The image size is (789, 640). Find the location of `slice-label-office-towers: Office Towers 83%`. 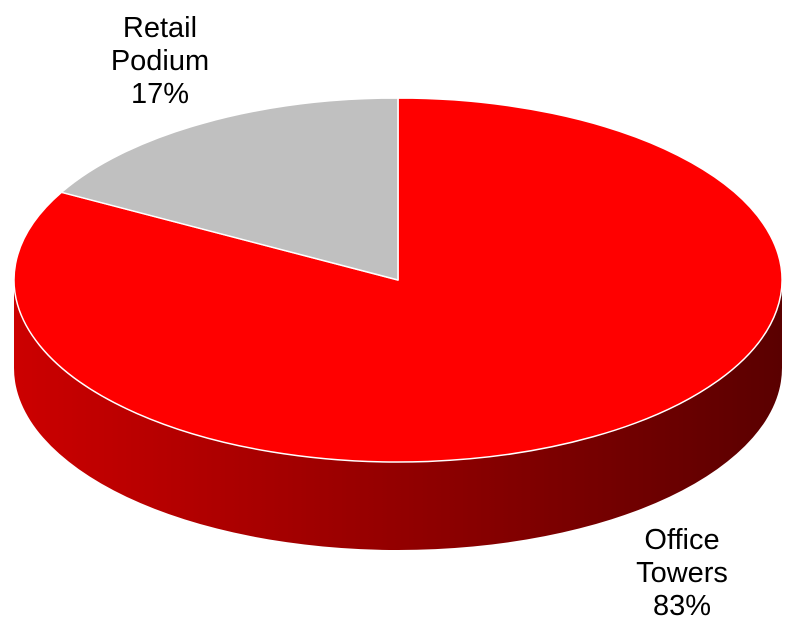

slice-label-office-towers: Office Towers 83% is located at coordinates (682, 573).